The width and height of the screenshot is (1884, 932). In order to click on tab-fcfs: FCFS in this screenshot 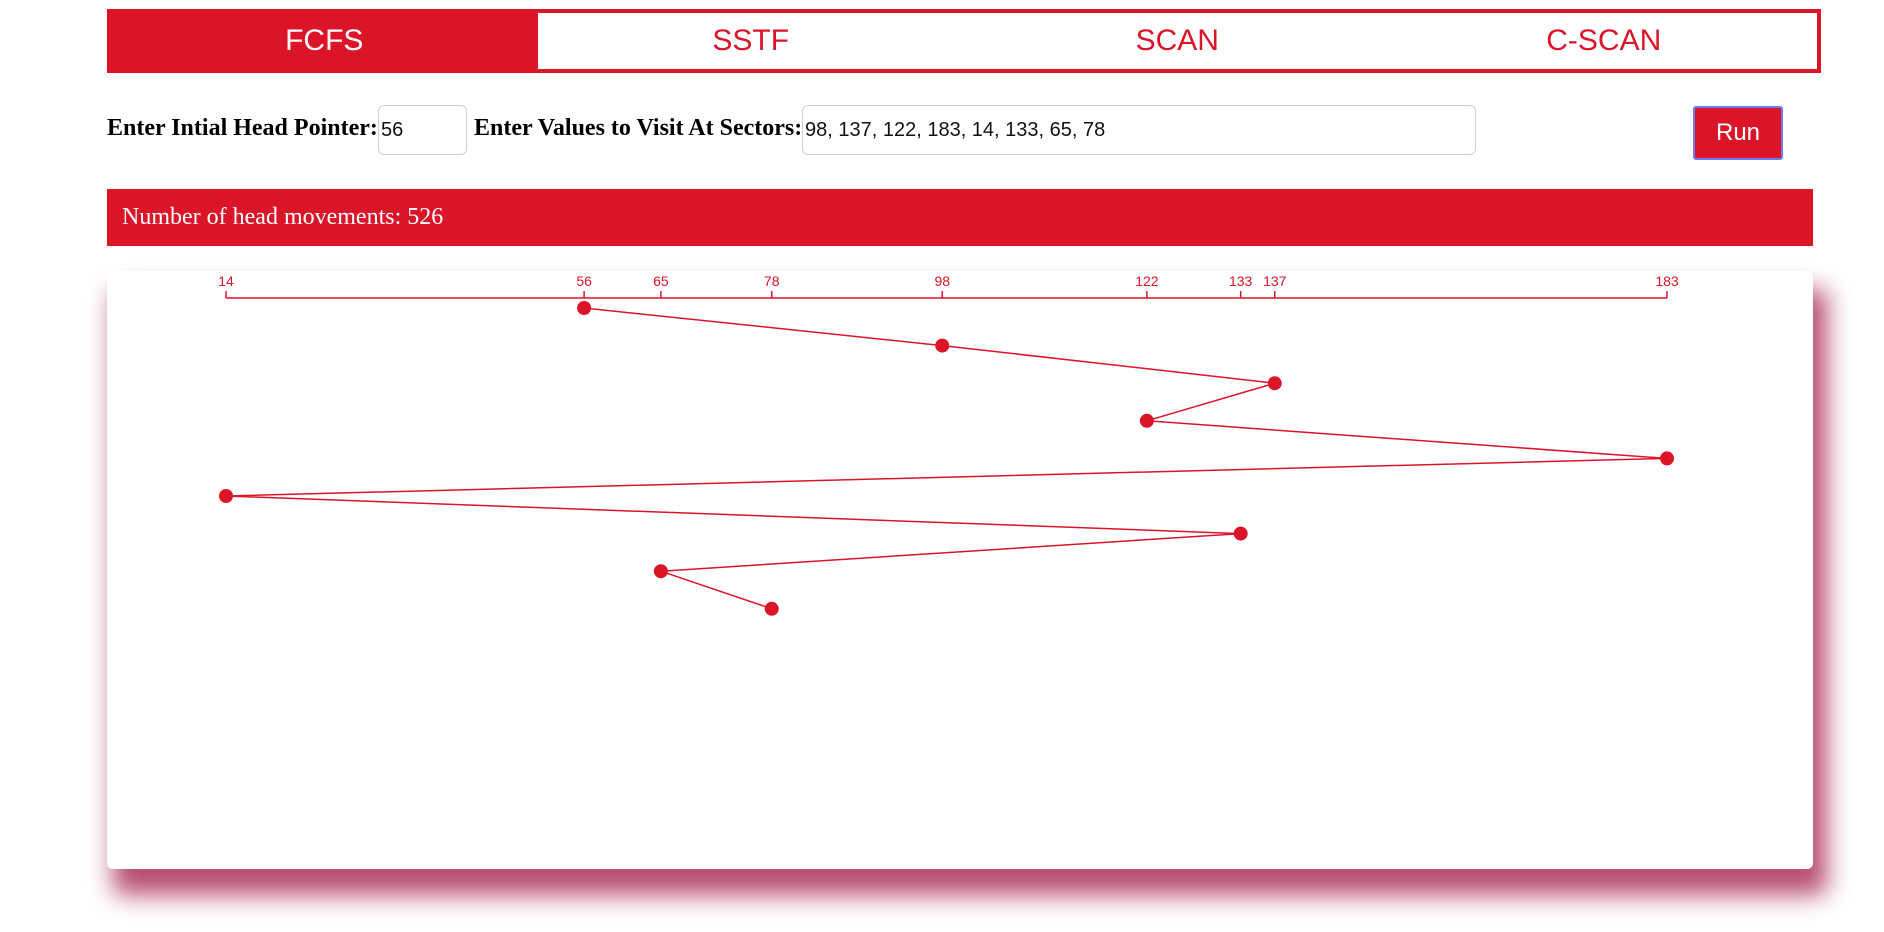, I will do `click(324, 41)`.